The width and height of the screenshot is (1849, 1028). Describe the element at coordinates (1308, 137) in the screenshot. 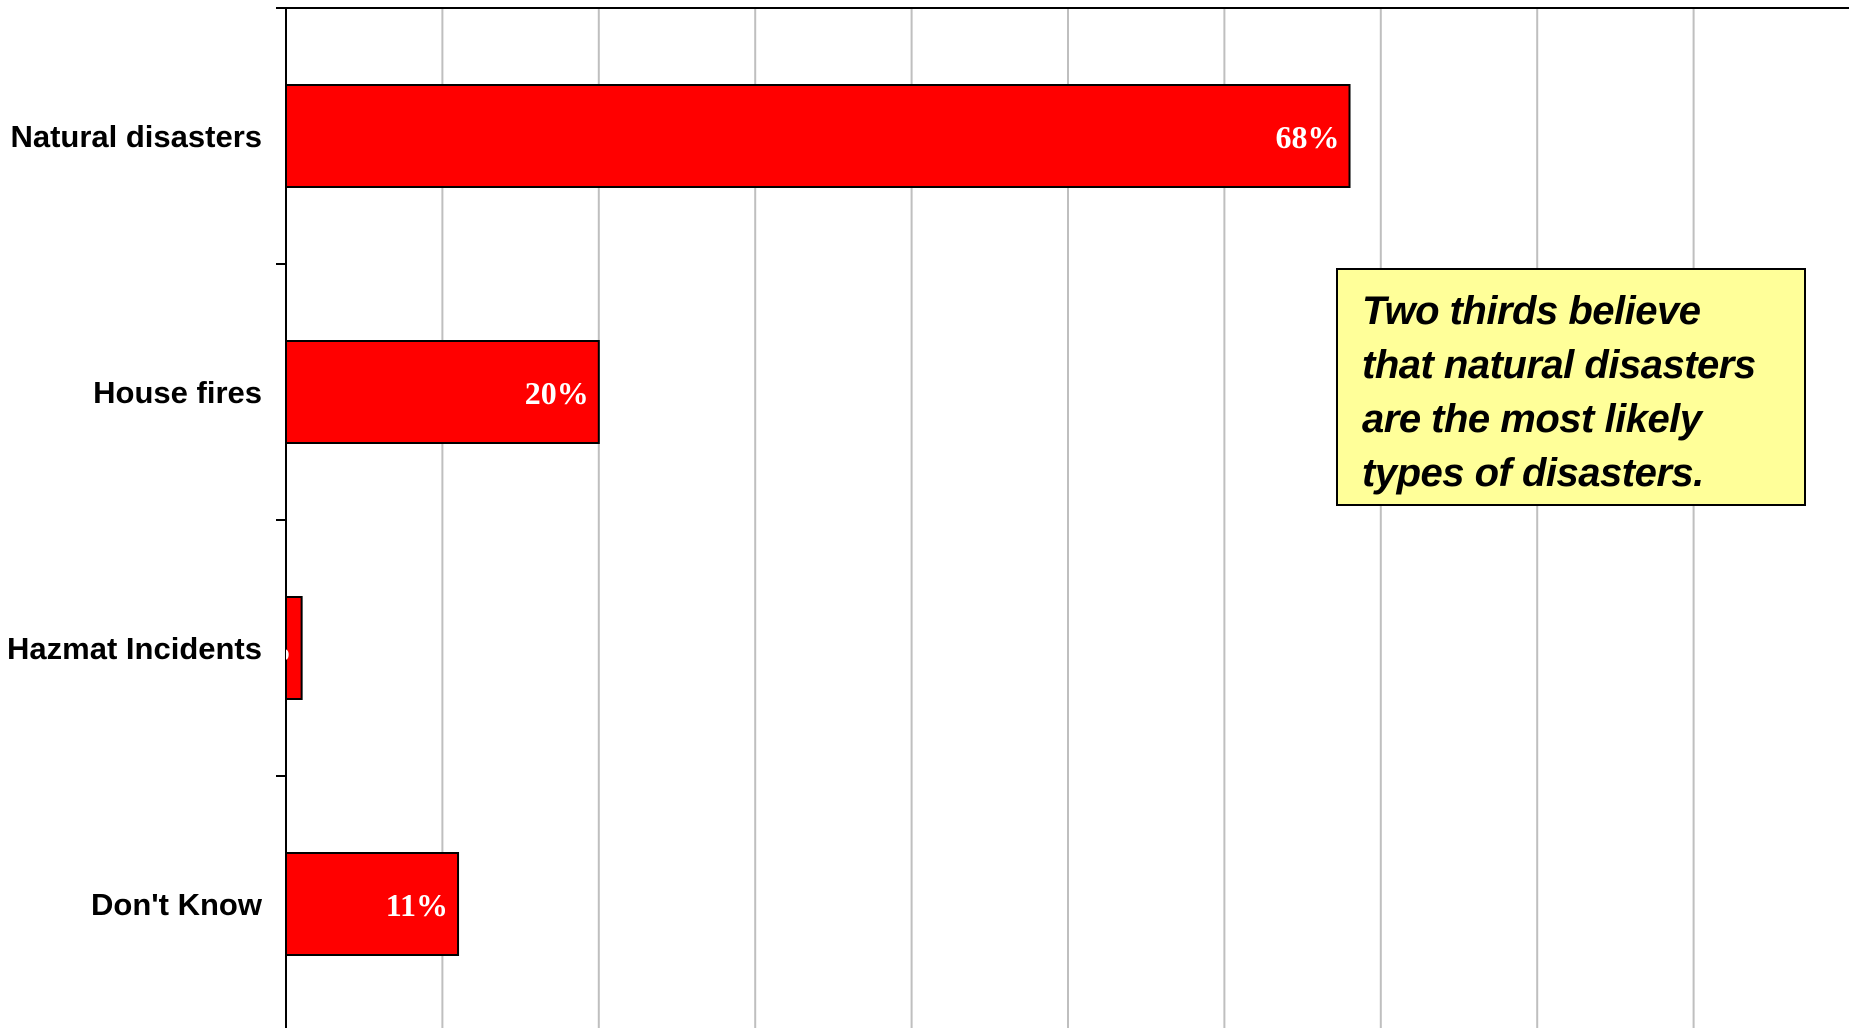

I see `bar-value-label: 68%` at that location.